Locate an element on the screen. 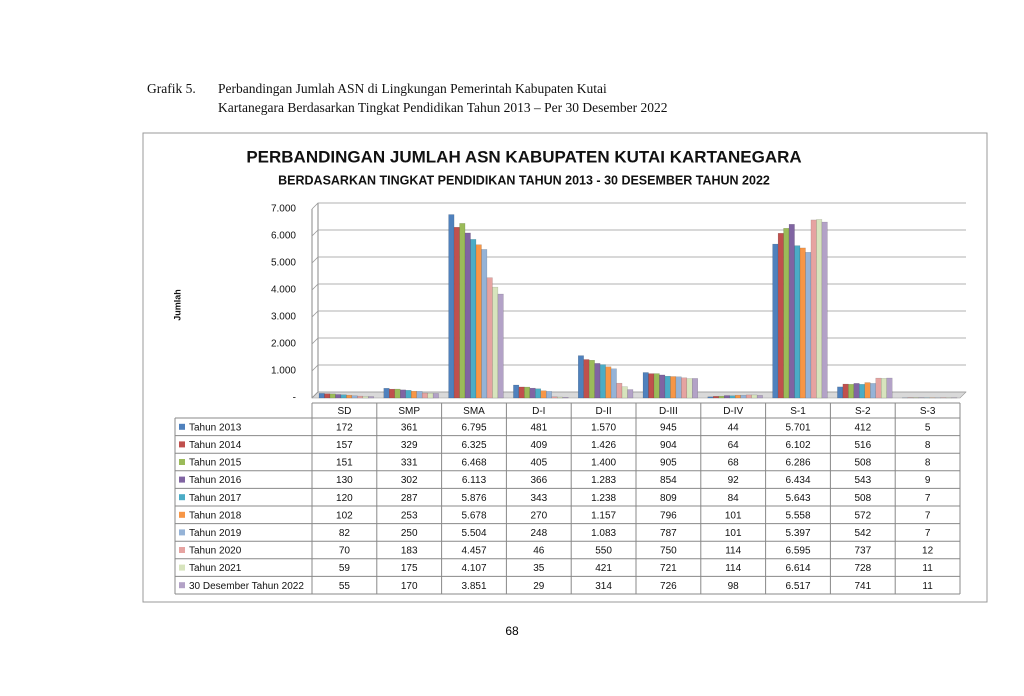 This screenshot has height=696, width=1024. table-value: 343 is located at coordinates (538, 498).